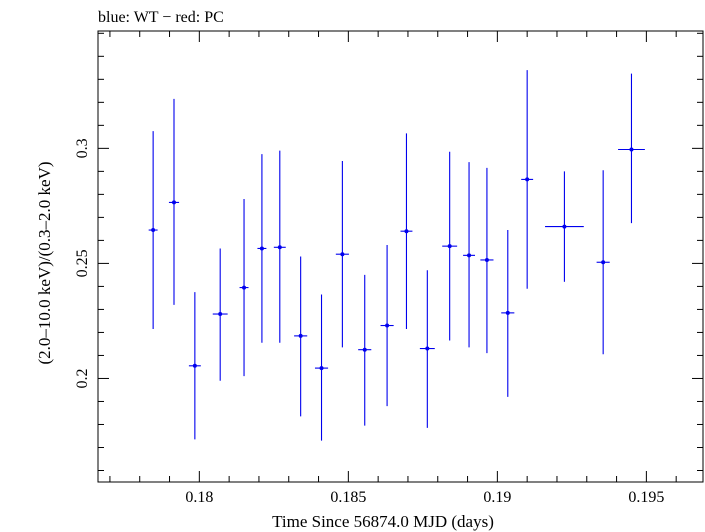 The width and height of the screenshot is (705, 532). What do you see at coordinates (646, 497) in the screenshot?
I see `x-tick-label: 0.195` at bounding box center [646, 497].